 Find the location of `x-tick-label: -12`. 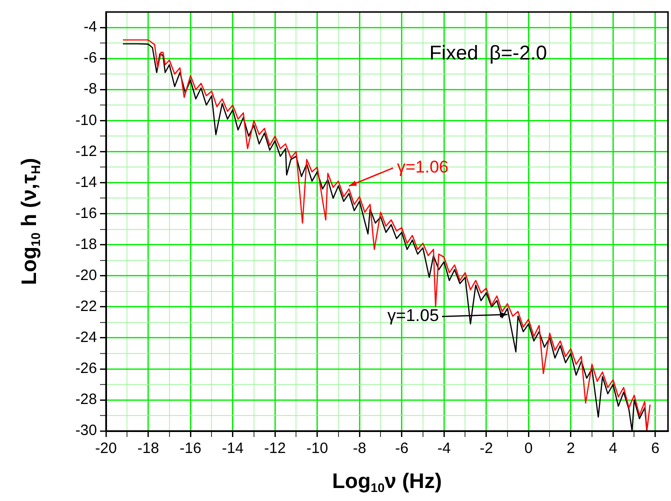

x-tick-label: -12 is located at coordinates (275, 449).